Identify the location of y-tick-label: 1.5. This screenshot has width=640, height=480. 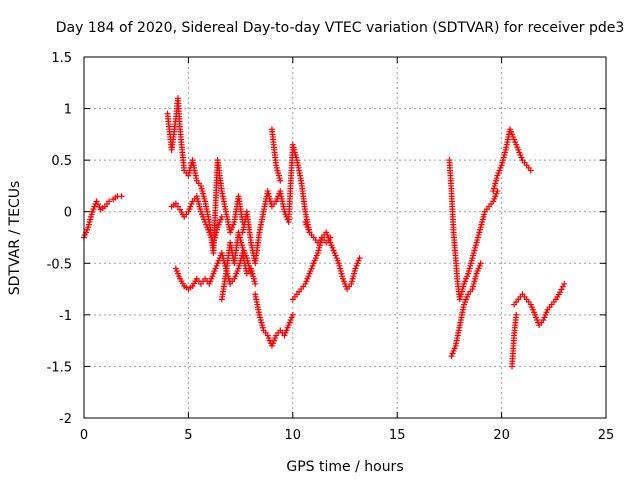
(61, 58).